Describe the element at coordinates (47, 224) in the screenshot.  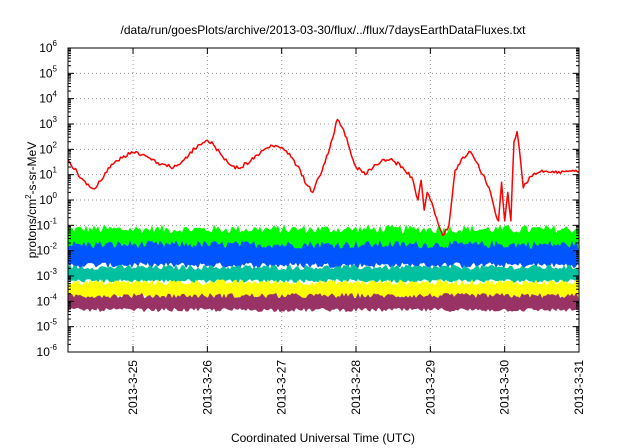
I see `y-tick-label: 10⁻¹` at that location.